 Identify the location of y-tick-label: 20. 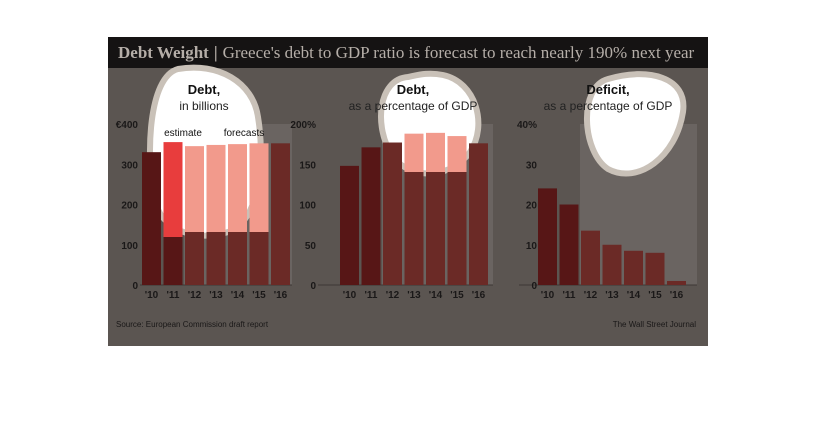
(532, 206).